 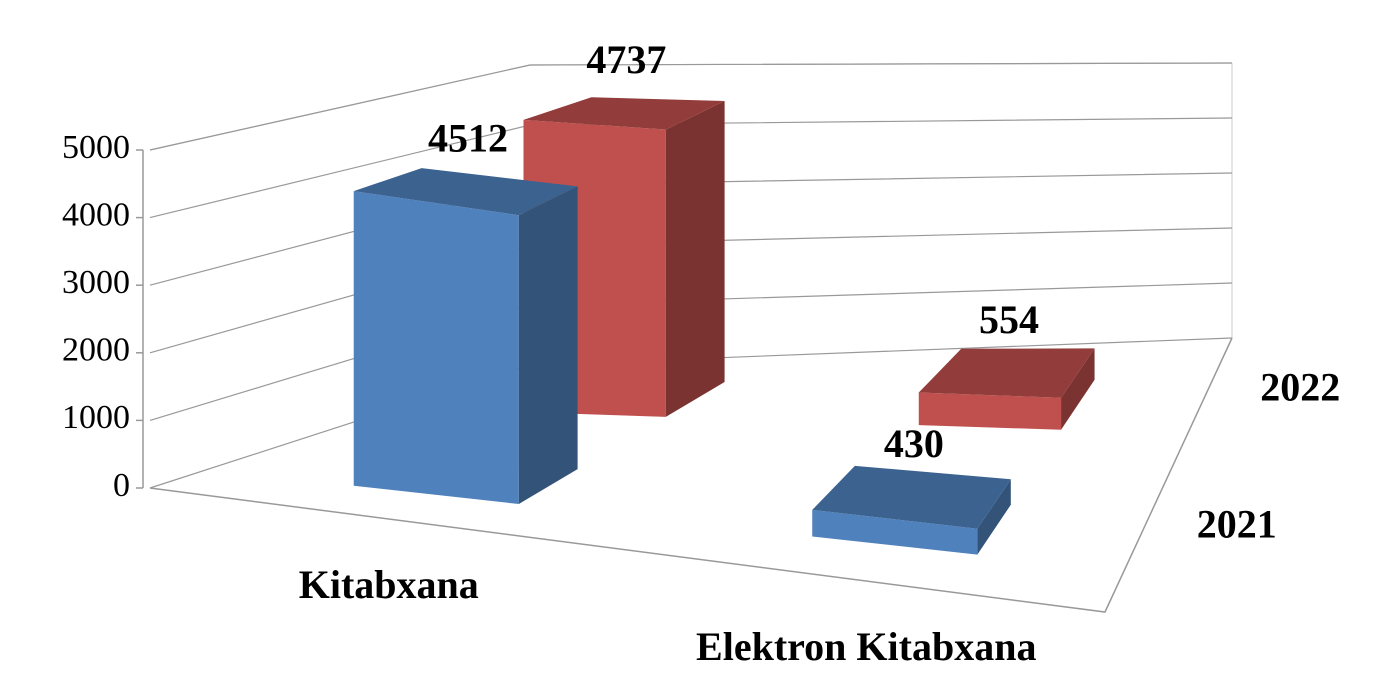 What do you see at coordinates (96, 147) in the screenshot?
I see `y-tick-label: 5000` at bounding box center [96, 147].